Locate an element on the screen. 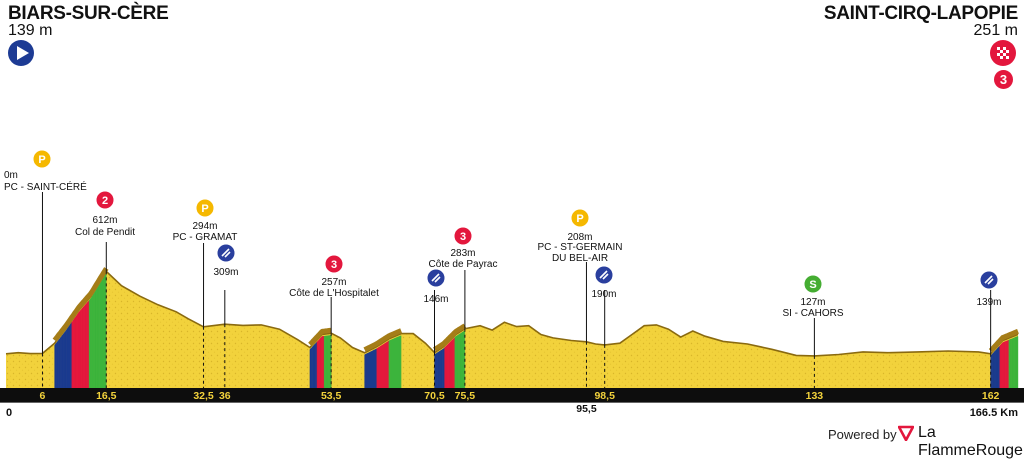  flamme-rouge-logo-icon is located at coordinates (906, 433).